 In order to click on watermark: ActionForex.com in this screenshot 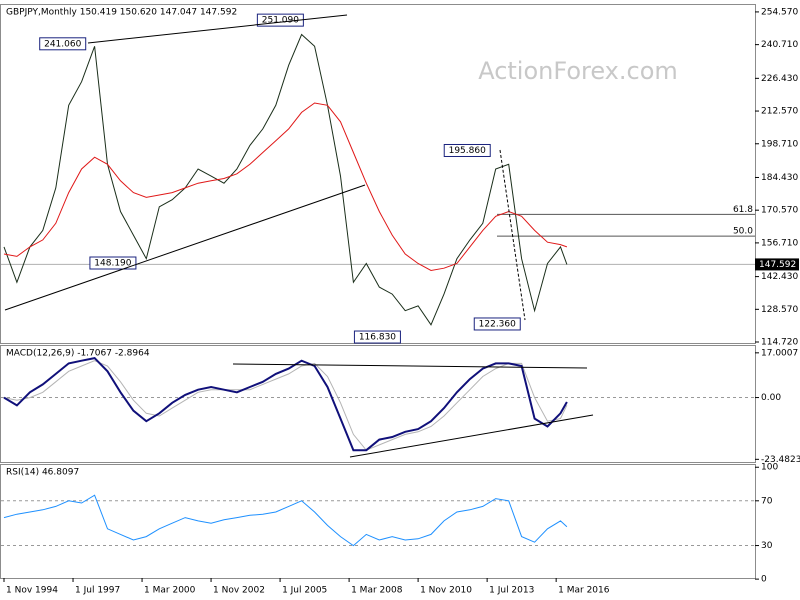, I will do `click(578, 71)`.